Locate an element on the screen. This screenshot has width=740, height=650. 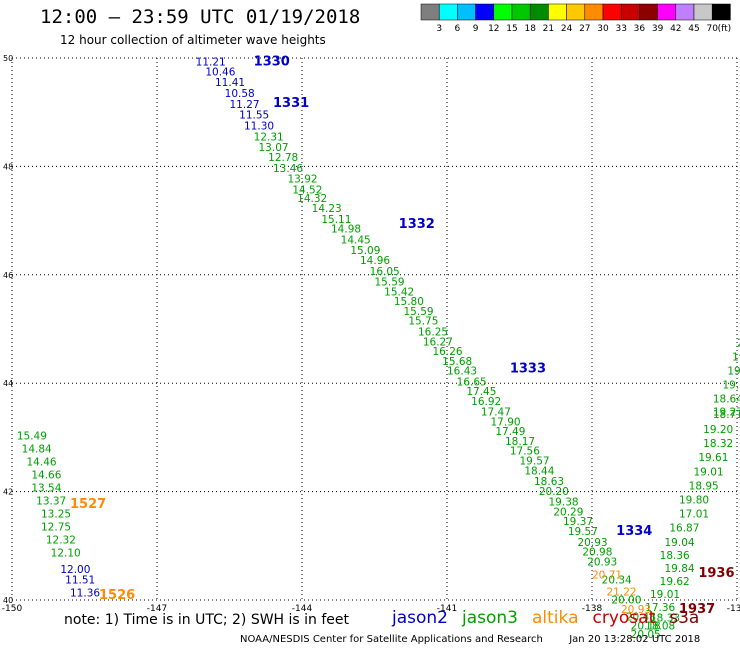
swh-value: 19.32 is located at coordinates (736, 357).